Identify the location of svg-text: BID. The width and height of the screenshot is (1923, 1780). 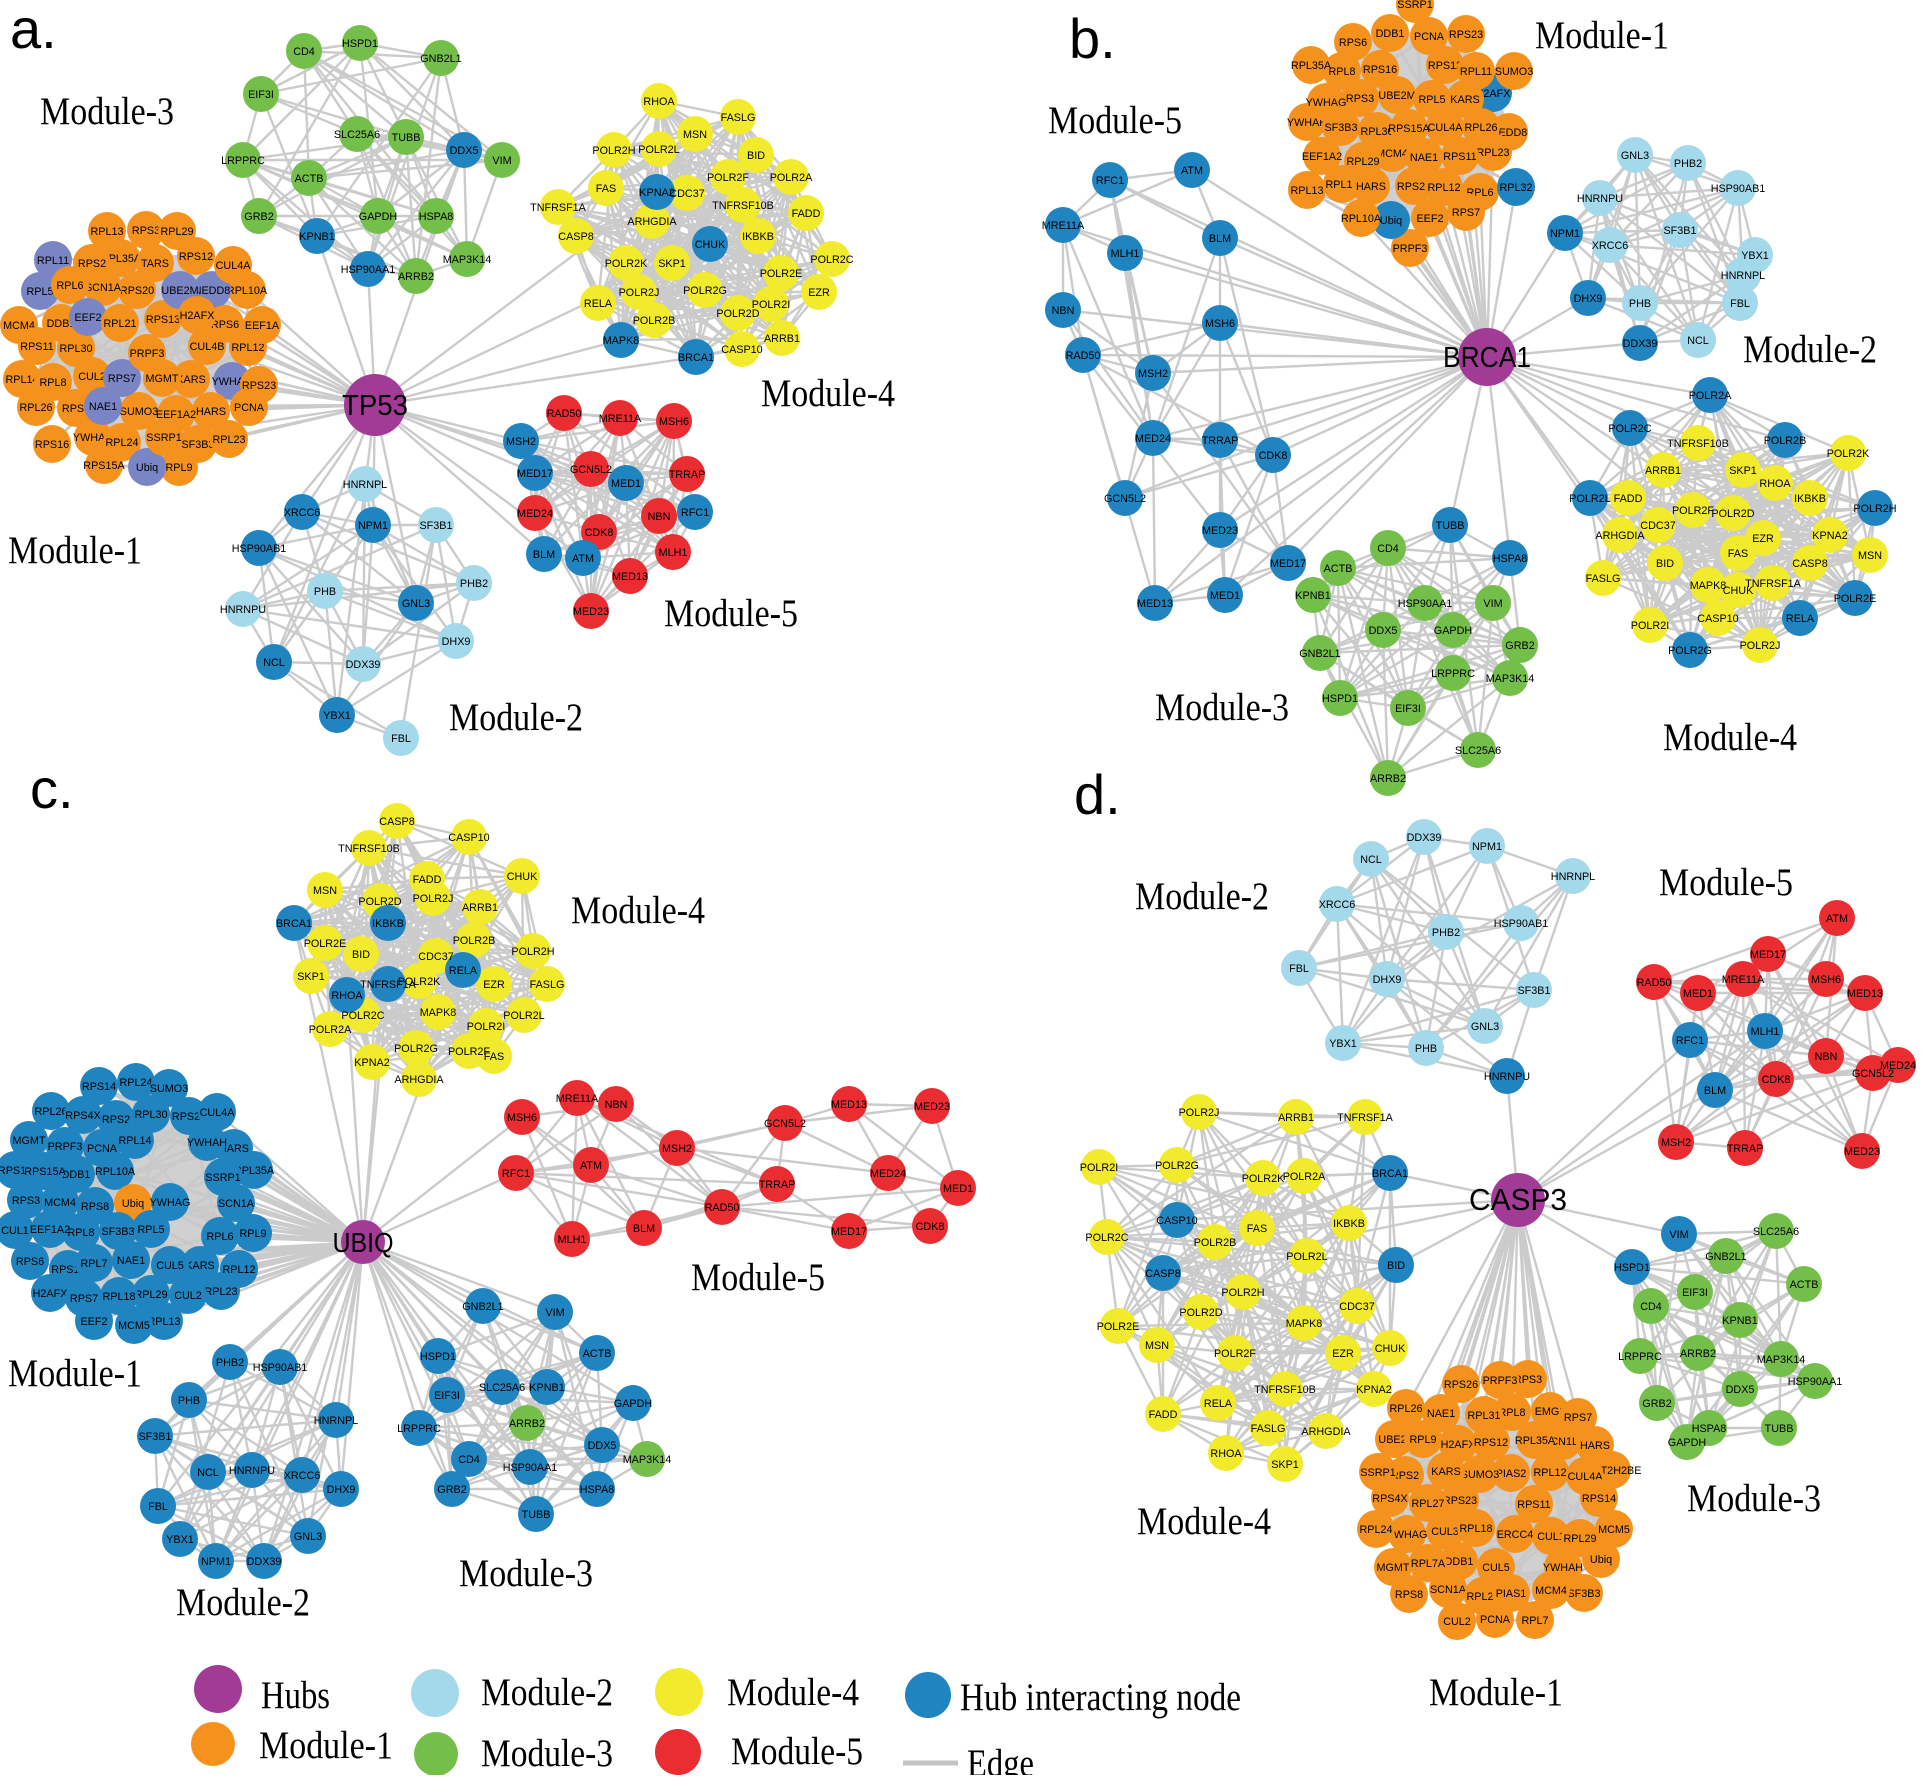
(756, 156).